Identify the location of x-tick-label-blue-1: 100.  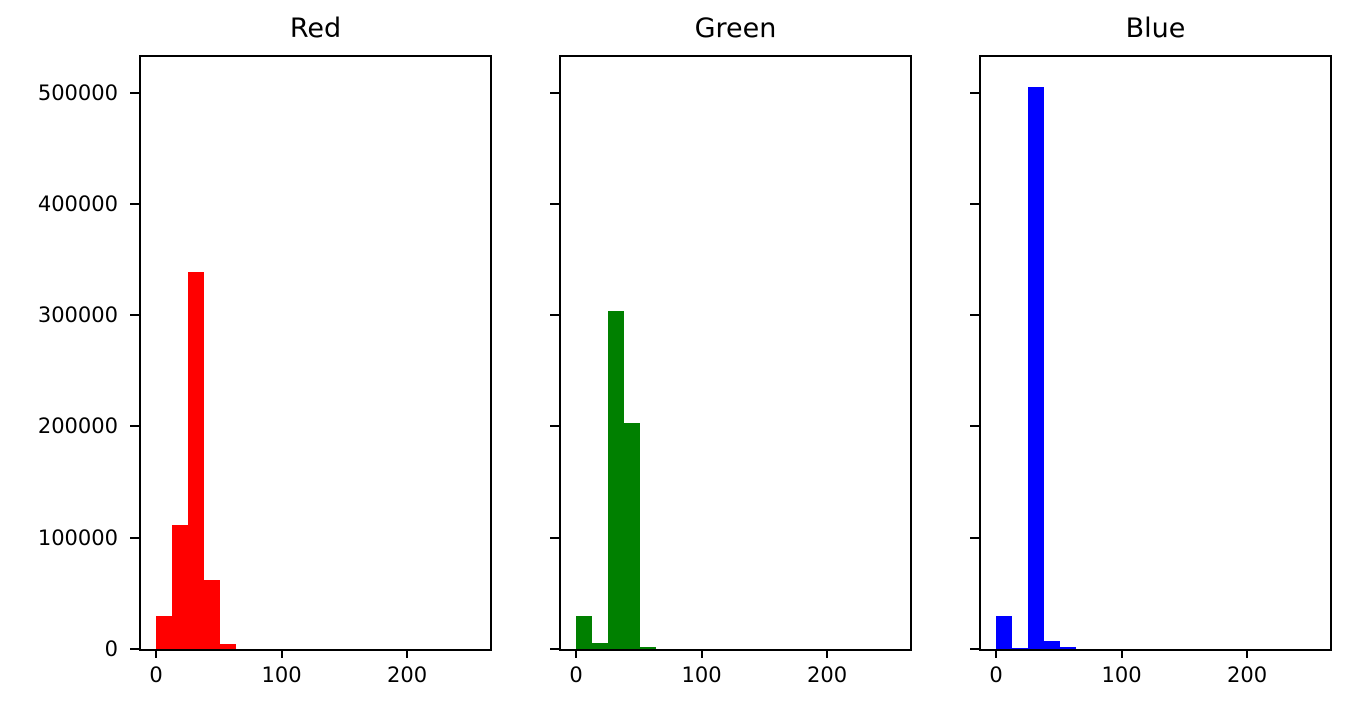
(1121, 675).